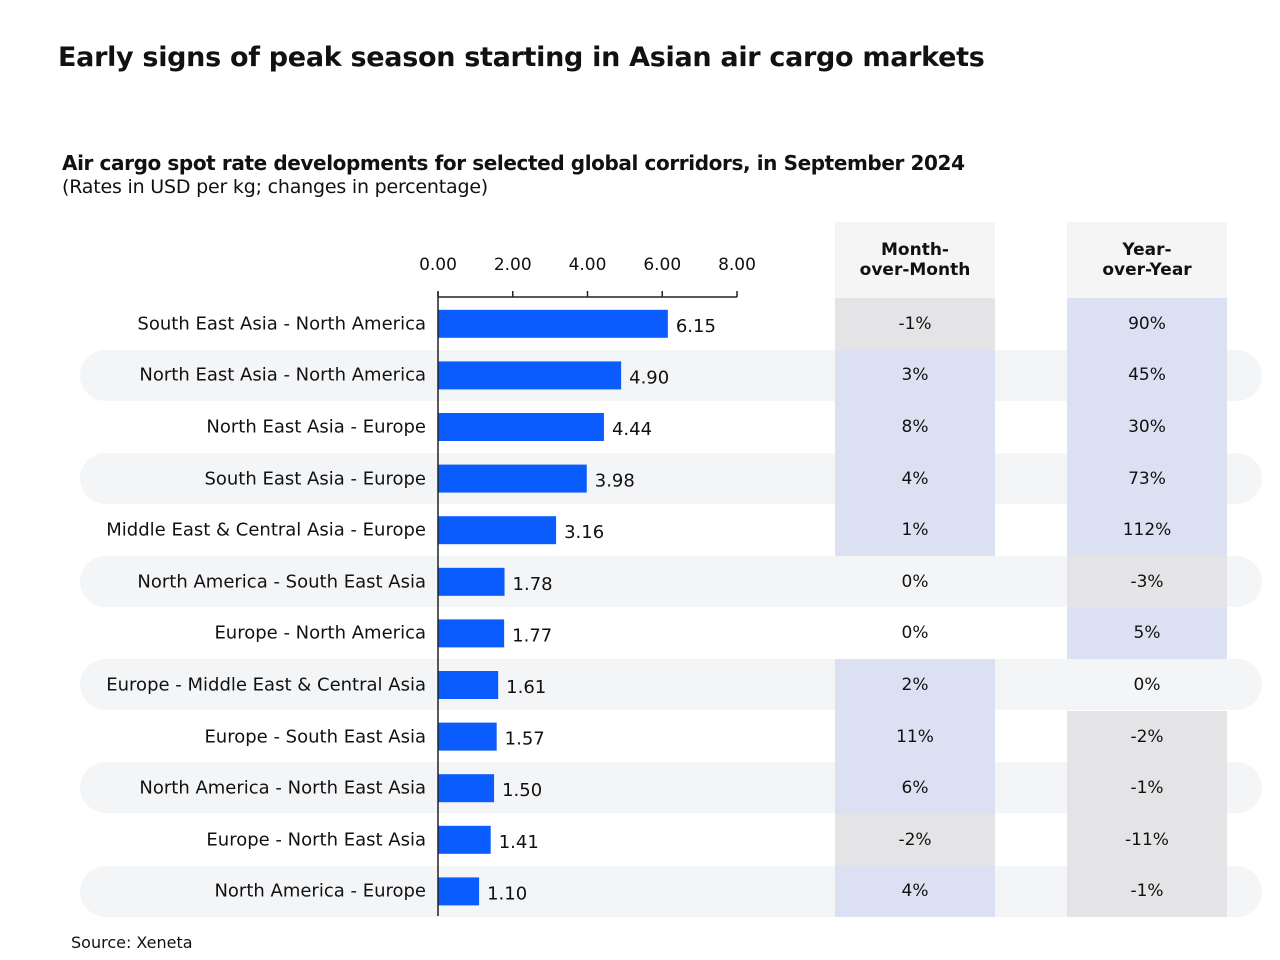 This screenshot has height=960, width=1280. What do you see at coordinates (1147, 582) in the screenshot?
I see `yoy-cell: -3%` at bounding box center [1147, 582].